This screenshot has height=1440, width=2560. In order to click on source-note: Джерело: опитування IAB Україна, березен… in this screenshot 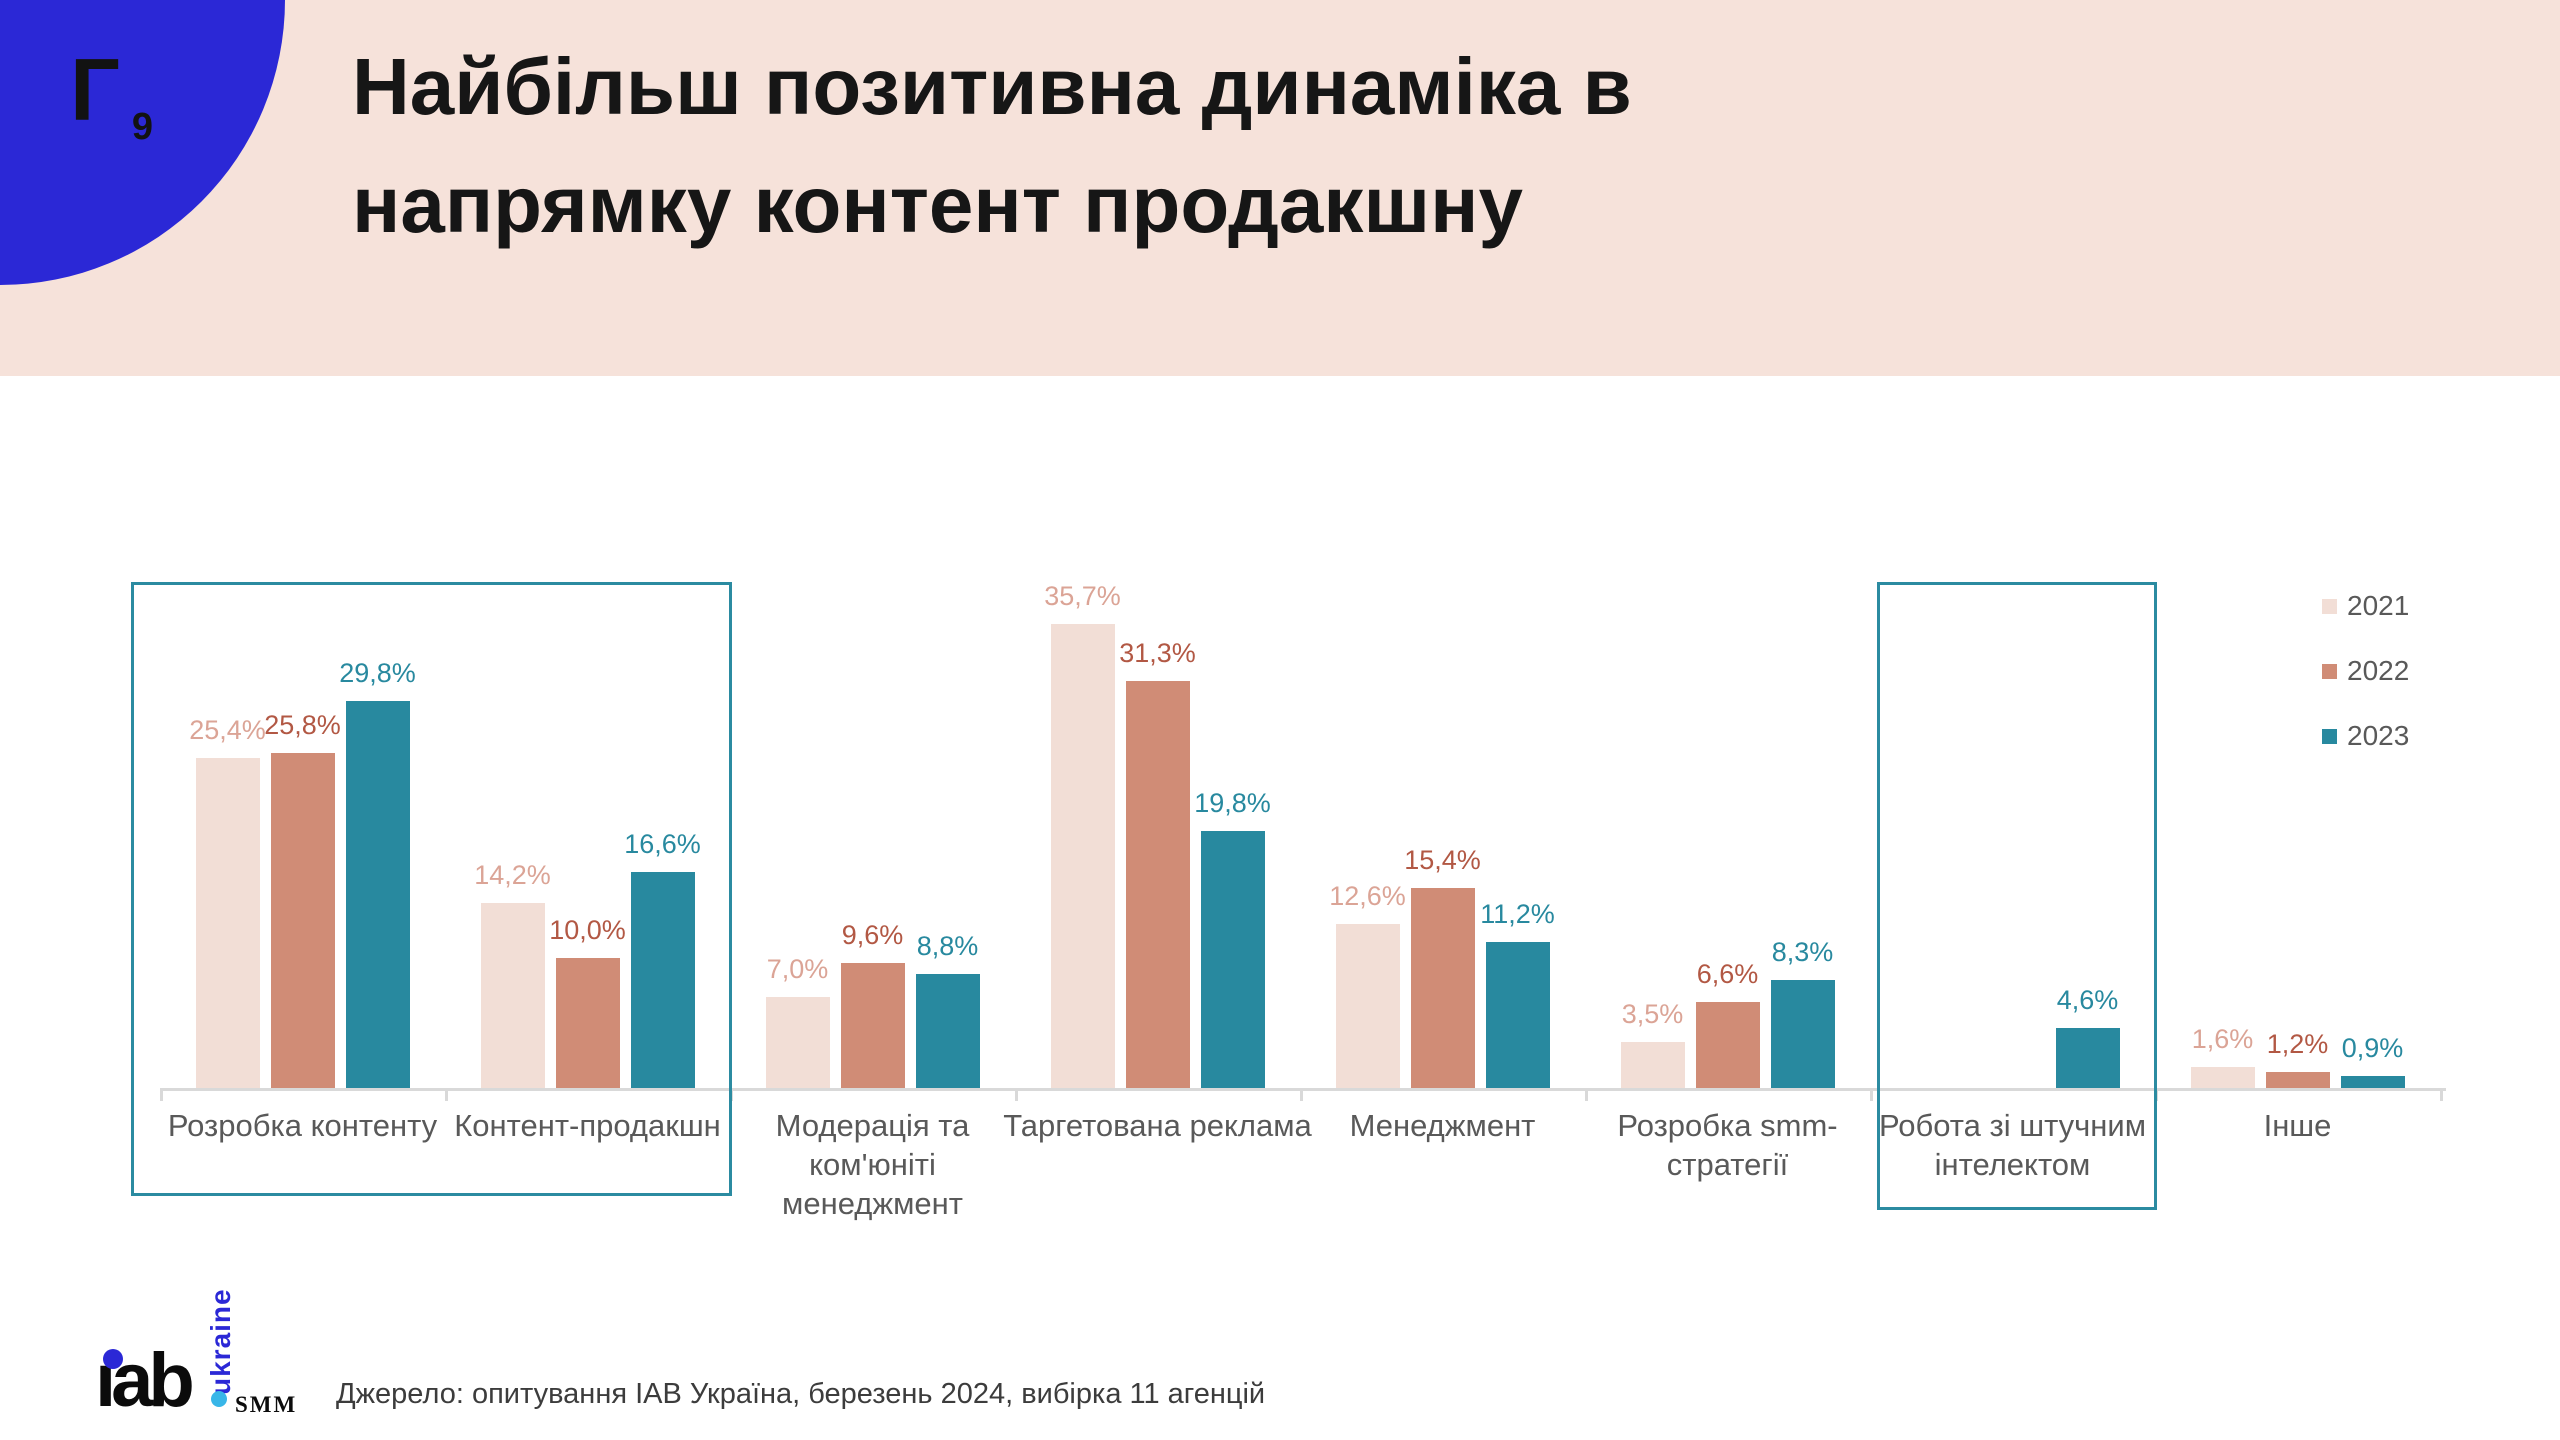, I will do `click(801, 1394)`.